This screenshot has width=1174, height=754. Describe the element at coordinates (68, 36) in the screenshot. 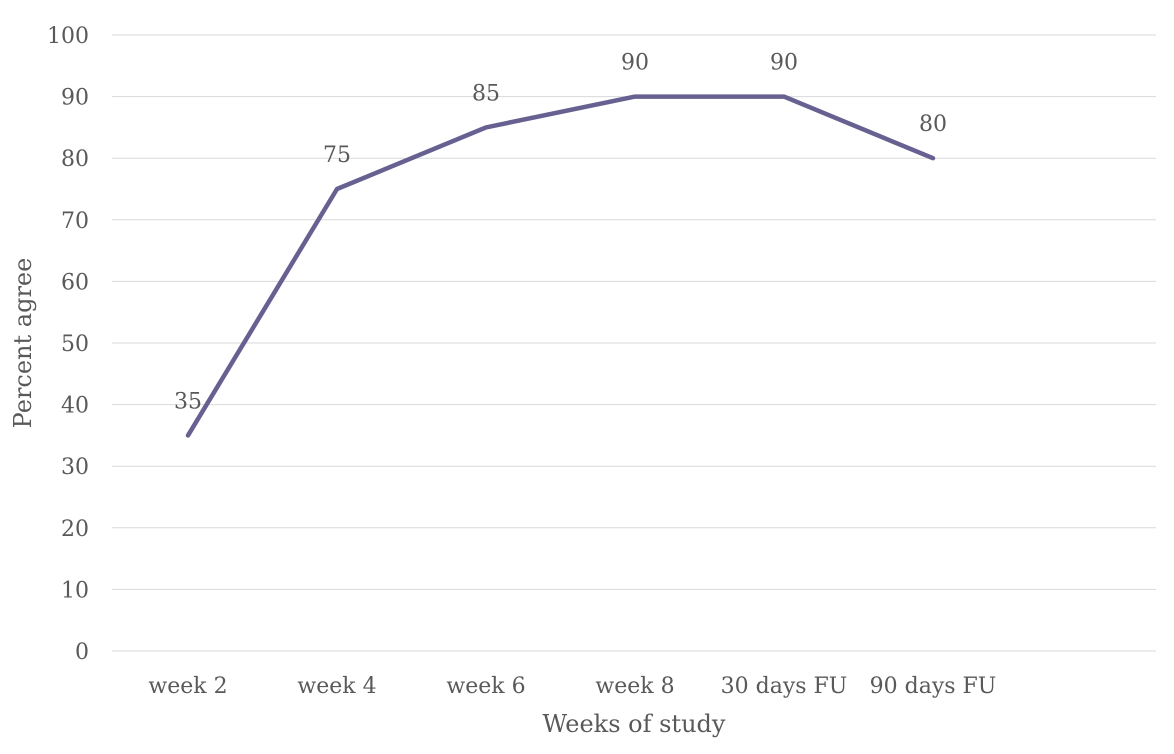

I see `y-tick-label: 100` at that location.